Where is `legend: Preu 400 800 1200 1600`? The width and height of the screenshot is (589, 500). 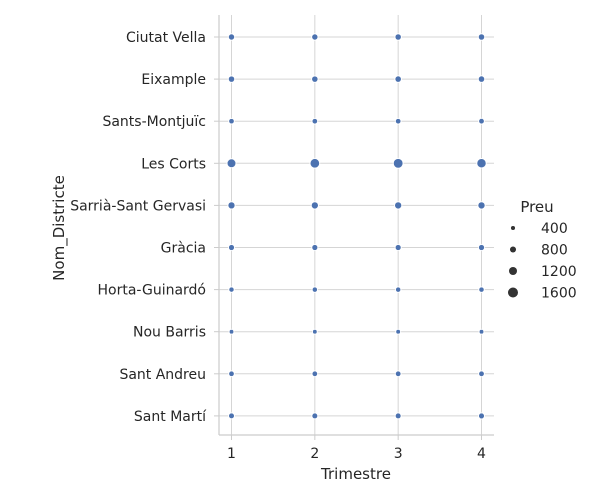
legend: Preu 400 800 1200 1600 is located at coordinates (542, 250).